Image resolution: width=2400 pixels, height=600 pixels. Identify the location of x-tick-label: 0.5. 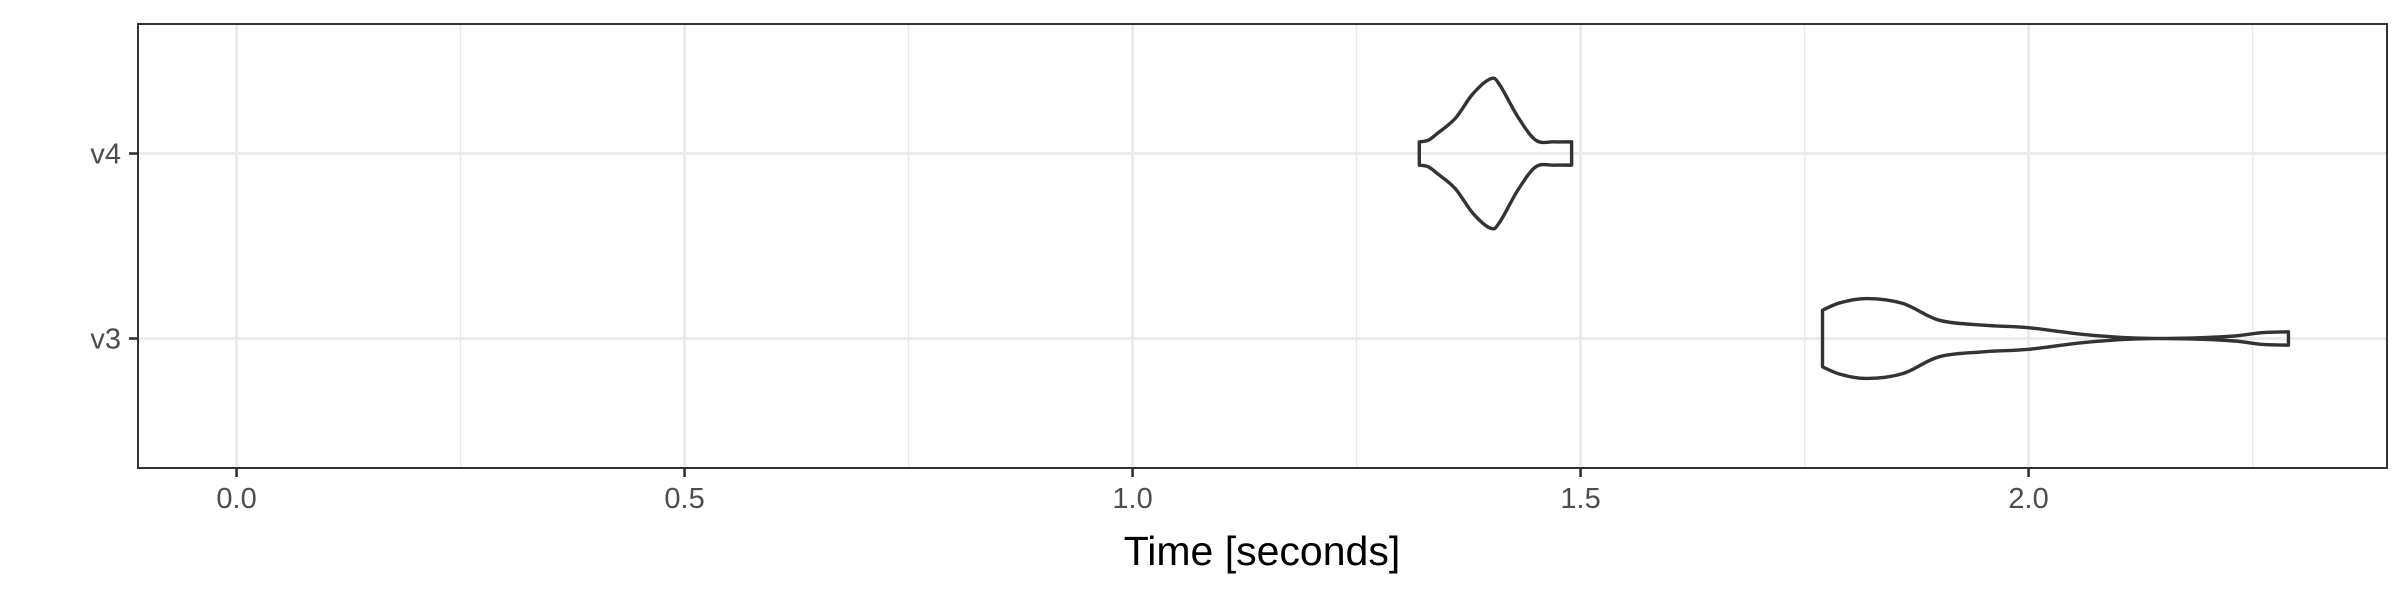
(684, 499).